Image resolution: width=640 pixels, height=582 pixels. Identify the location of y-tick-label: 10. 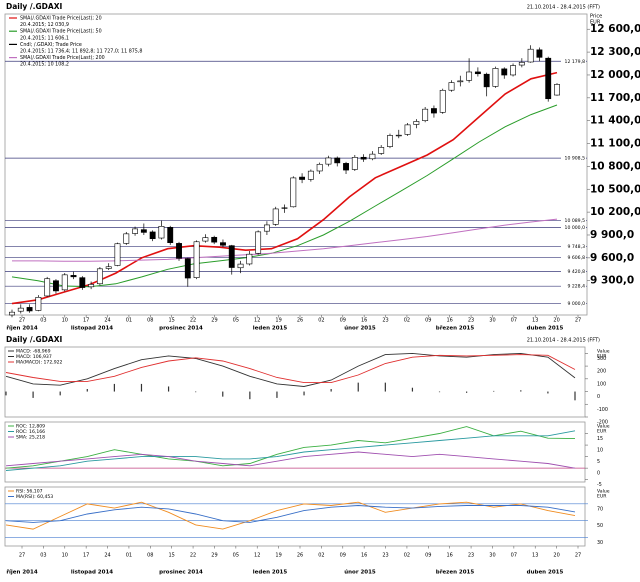
(600, 451).